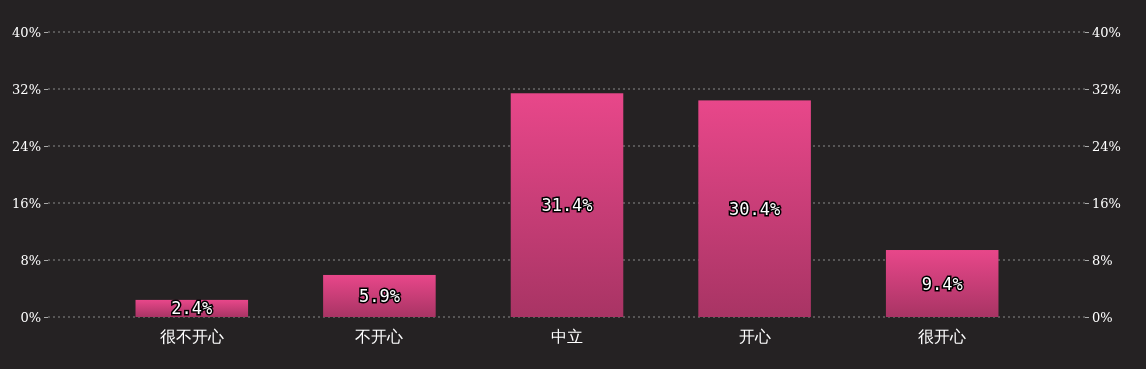 The image size is (1146, 369). What do you see at coordinates (1106, 89) in the screenshot?
I see `y2-tick-label: 32%` at bounding box center [1106, 89].